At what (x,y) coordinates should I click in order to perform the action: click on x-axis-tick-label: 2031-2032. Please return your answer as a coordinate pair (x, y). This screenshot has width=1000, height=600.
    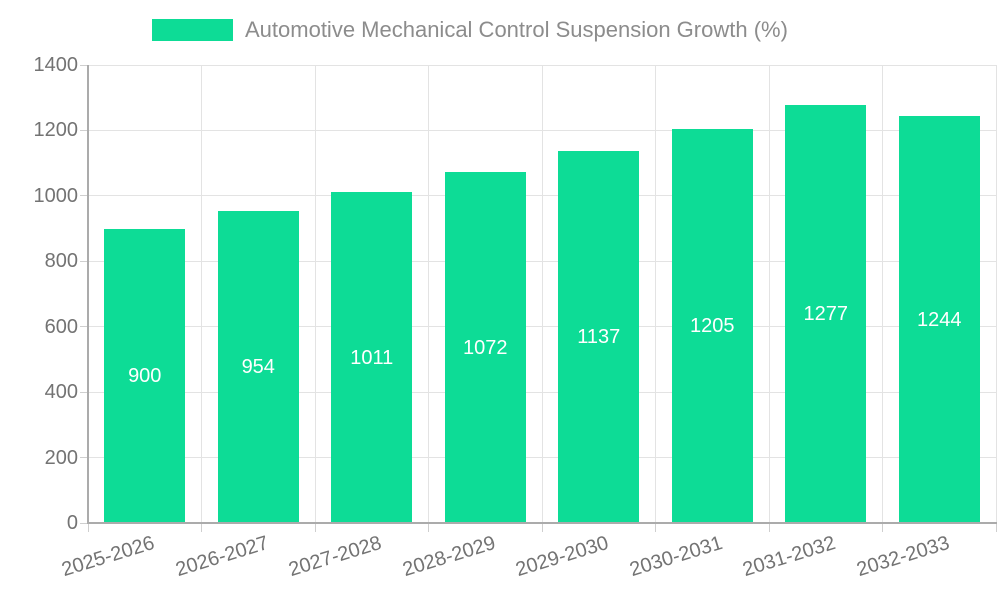
    Looking at the image, I should click on (789, 557).